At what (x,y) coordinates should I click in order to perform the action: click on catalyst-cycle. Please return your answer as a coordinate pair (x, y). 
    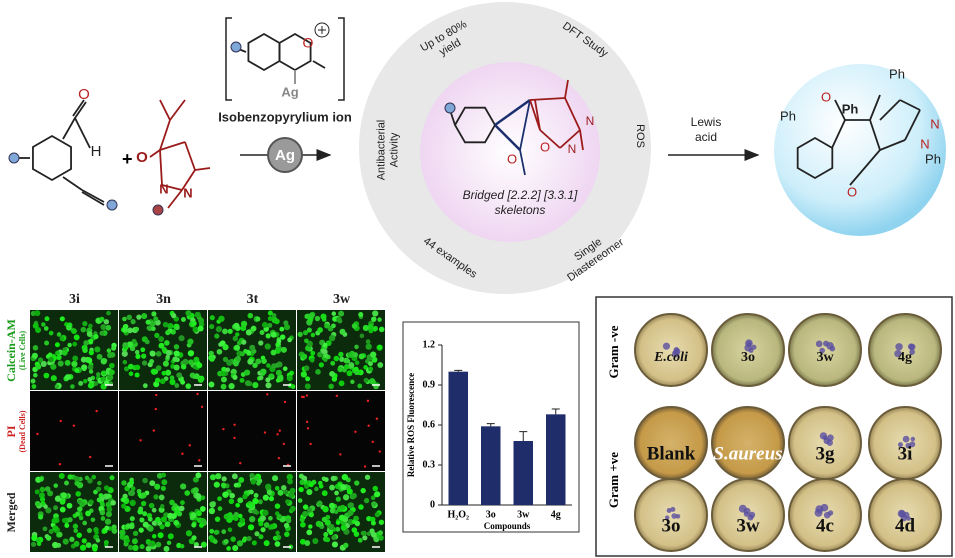
    Looking at the image, I should click on (285, 155).